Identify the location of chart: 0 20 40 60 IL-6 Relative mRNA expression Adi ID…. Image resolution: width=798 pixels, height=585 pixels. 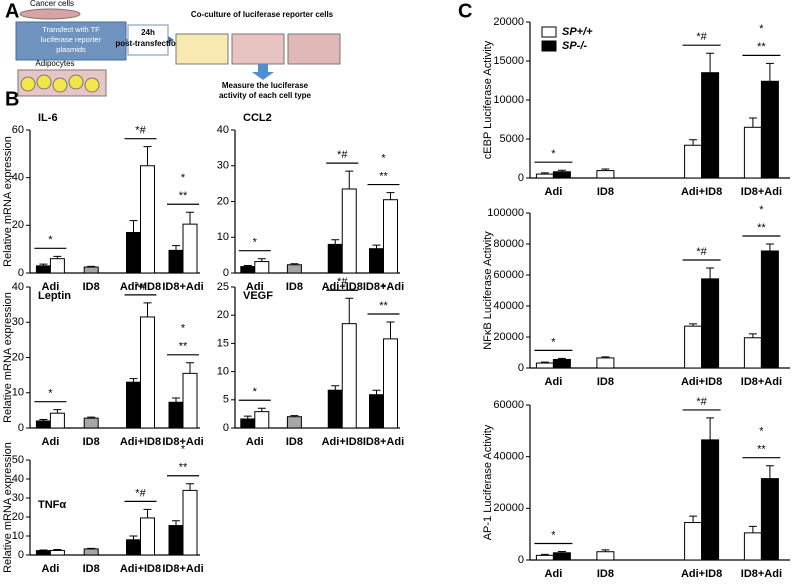
(103, 202).